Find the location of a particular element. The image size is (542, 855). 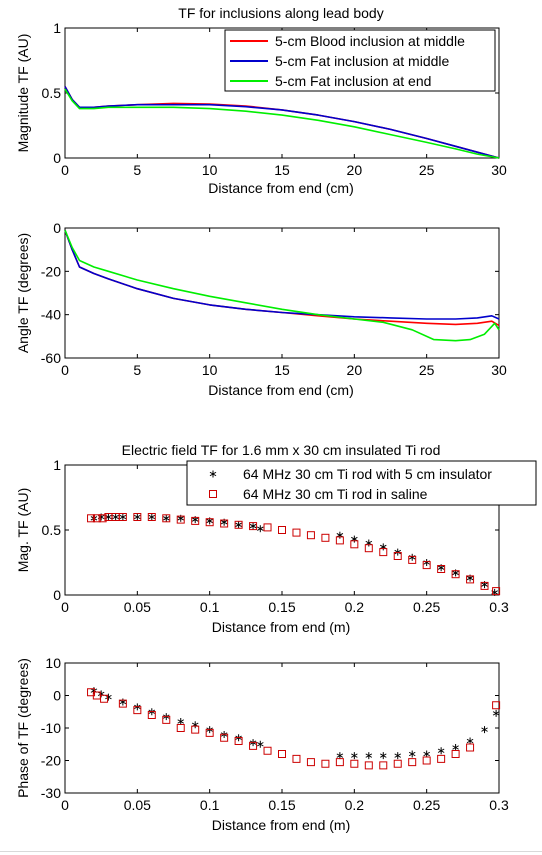

x-tick-label: 0.2 is located at coordinates (355, 805).